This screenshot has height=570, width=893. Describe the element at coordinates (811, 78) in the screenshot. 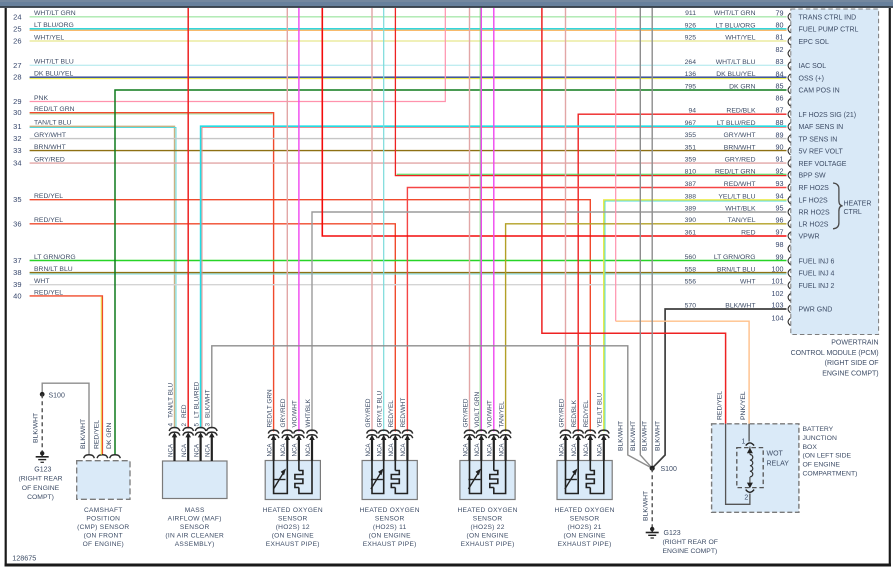

I see `svg-text: OSS (+)` at that location.